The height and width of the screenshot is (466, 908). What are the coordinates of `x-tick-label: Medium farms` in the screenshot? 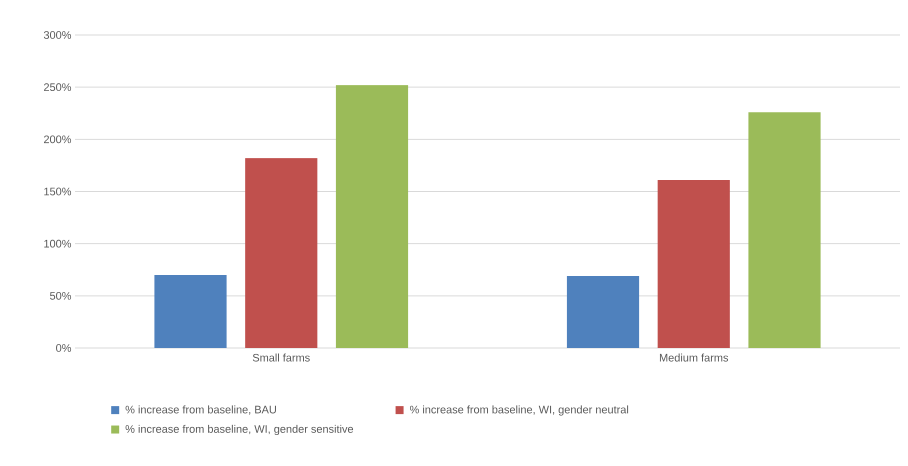 It's located at (694, 358).